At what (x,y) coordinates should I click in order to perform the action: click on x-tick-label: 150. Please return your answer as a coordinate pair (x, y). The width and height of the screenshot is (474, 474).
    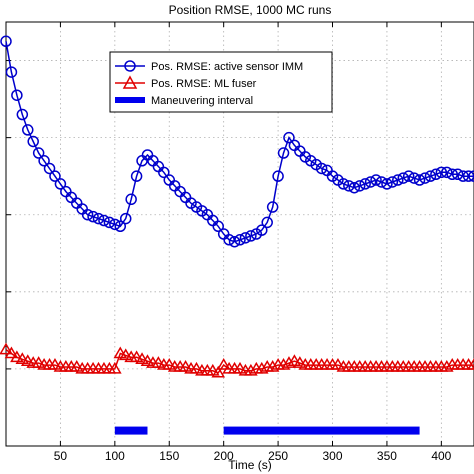
    Looking at the image, I should click on (169, 456).